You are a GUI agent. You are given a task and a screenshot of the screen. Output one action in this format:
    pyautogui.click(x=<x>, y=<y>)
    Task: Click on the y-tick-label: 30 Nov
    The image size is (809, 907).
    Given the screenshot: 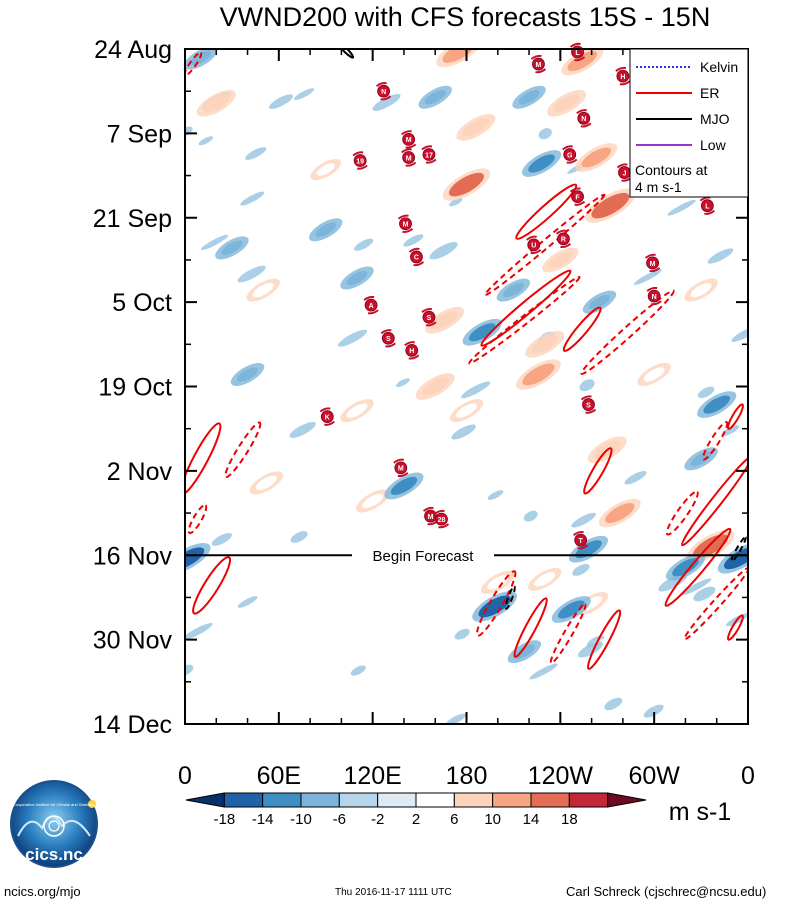 What is the action you would take?
    pyautogui.click(x=133, y=641)
    